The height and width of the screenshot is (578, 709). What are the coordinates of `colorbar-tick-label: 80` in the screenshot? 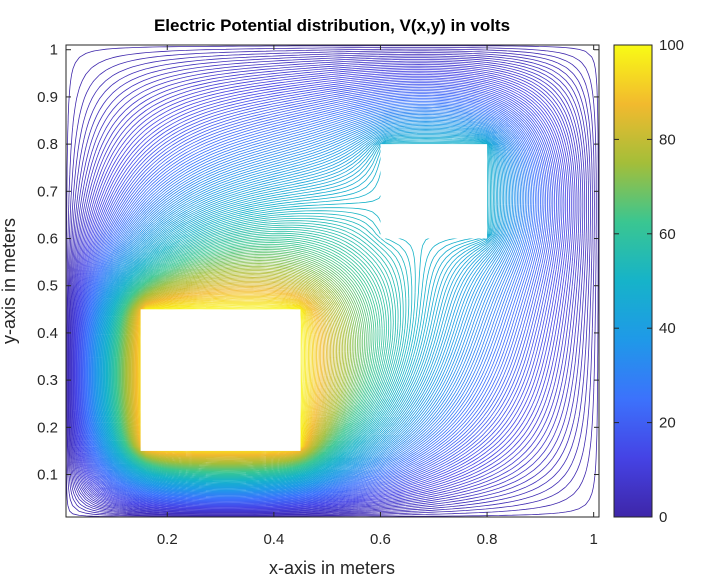 It's located at (667, 139).